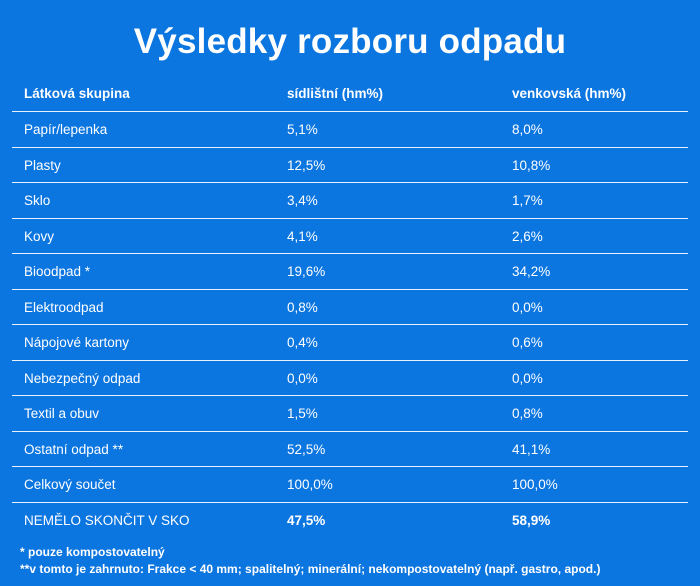 The image size is (700, 586). I want to click on cell-urban: 4,1%, so click(302, 236).